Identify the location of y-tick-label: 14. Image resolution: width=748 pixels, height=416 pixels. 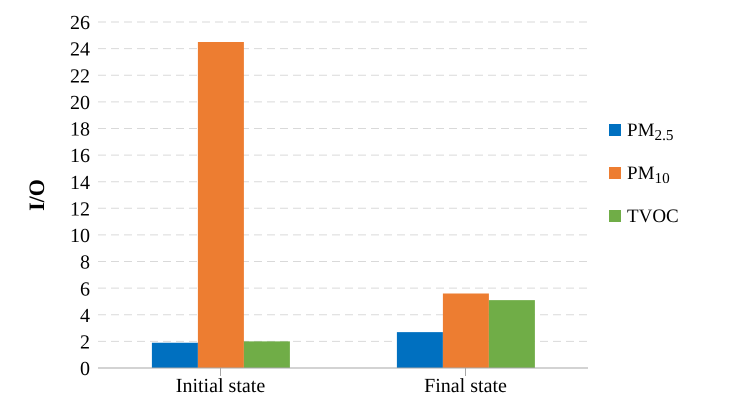
(80, 183).